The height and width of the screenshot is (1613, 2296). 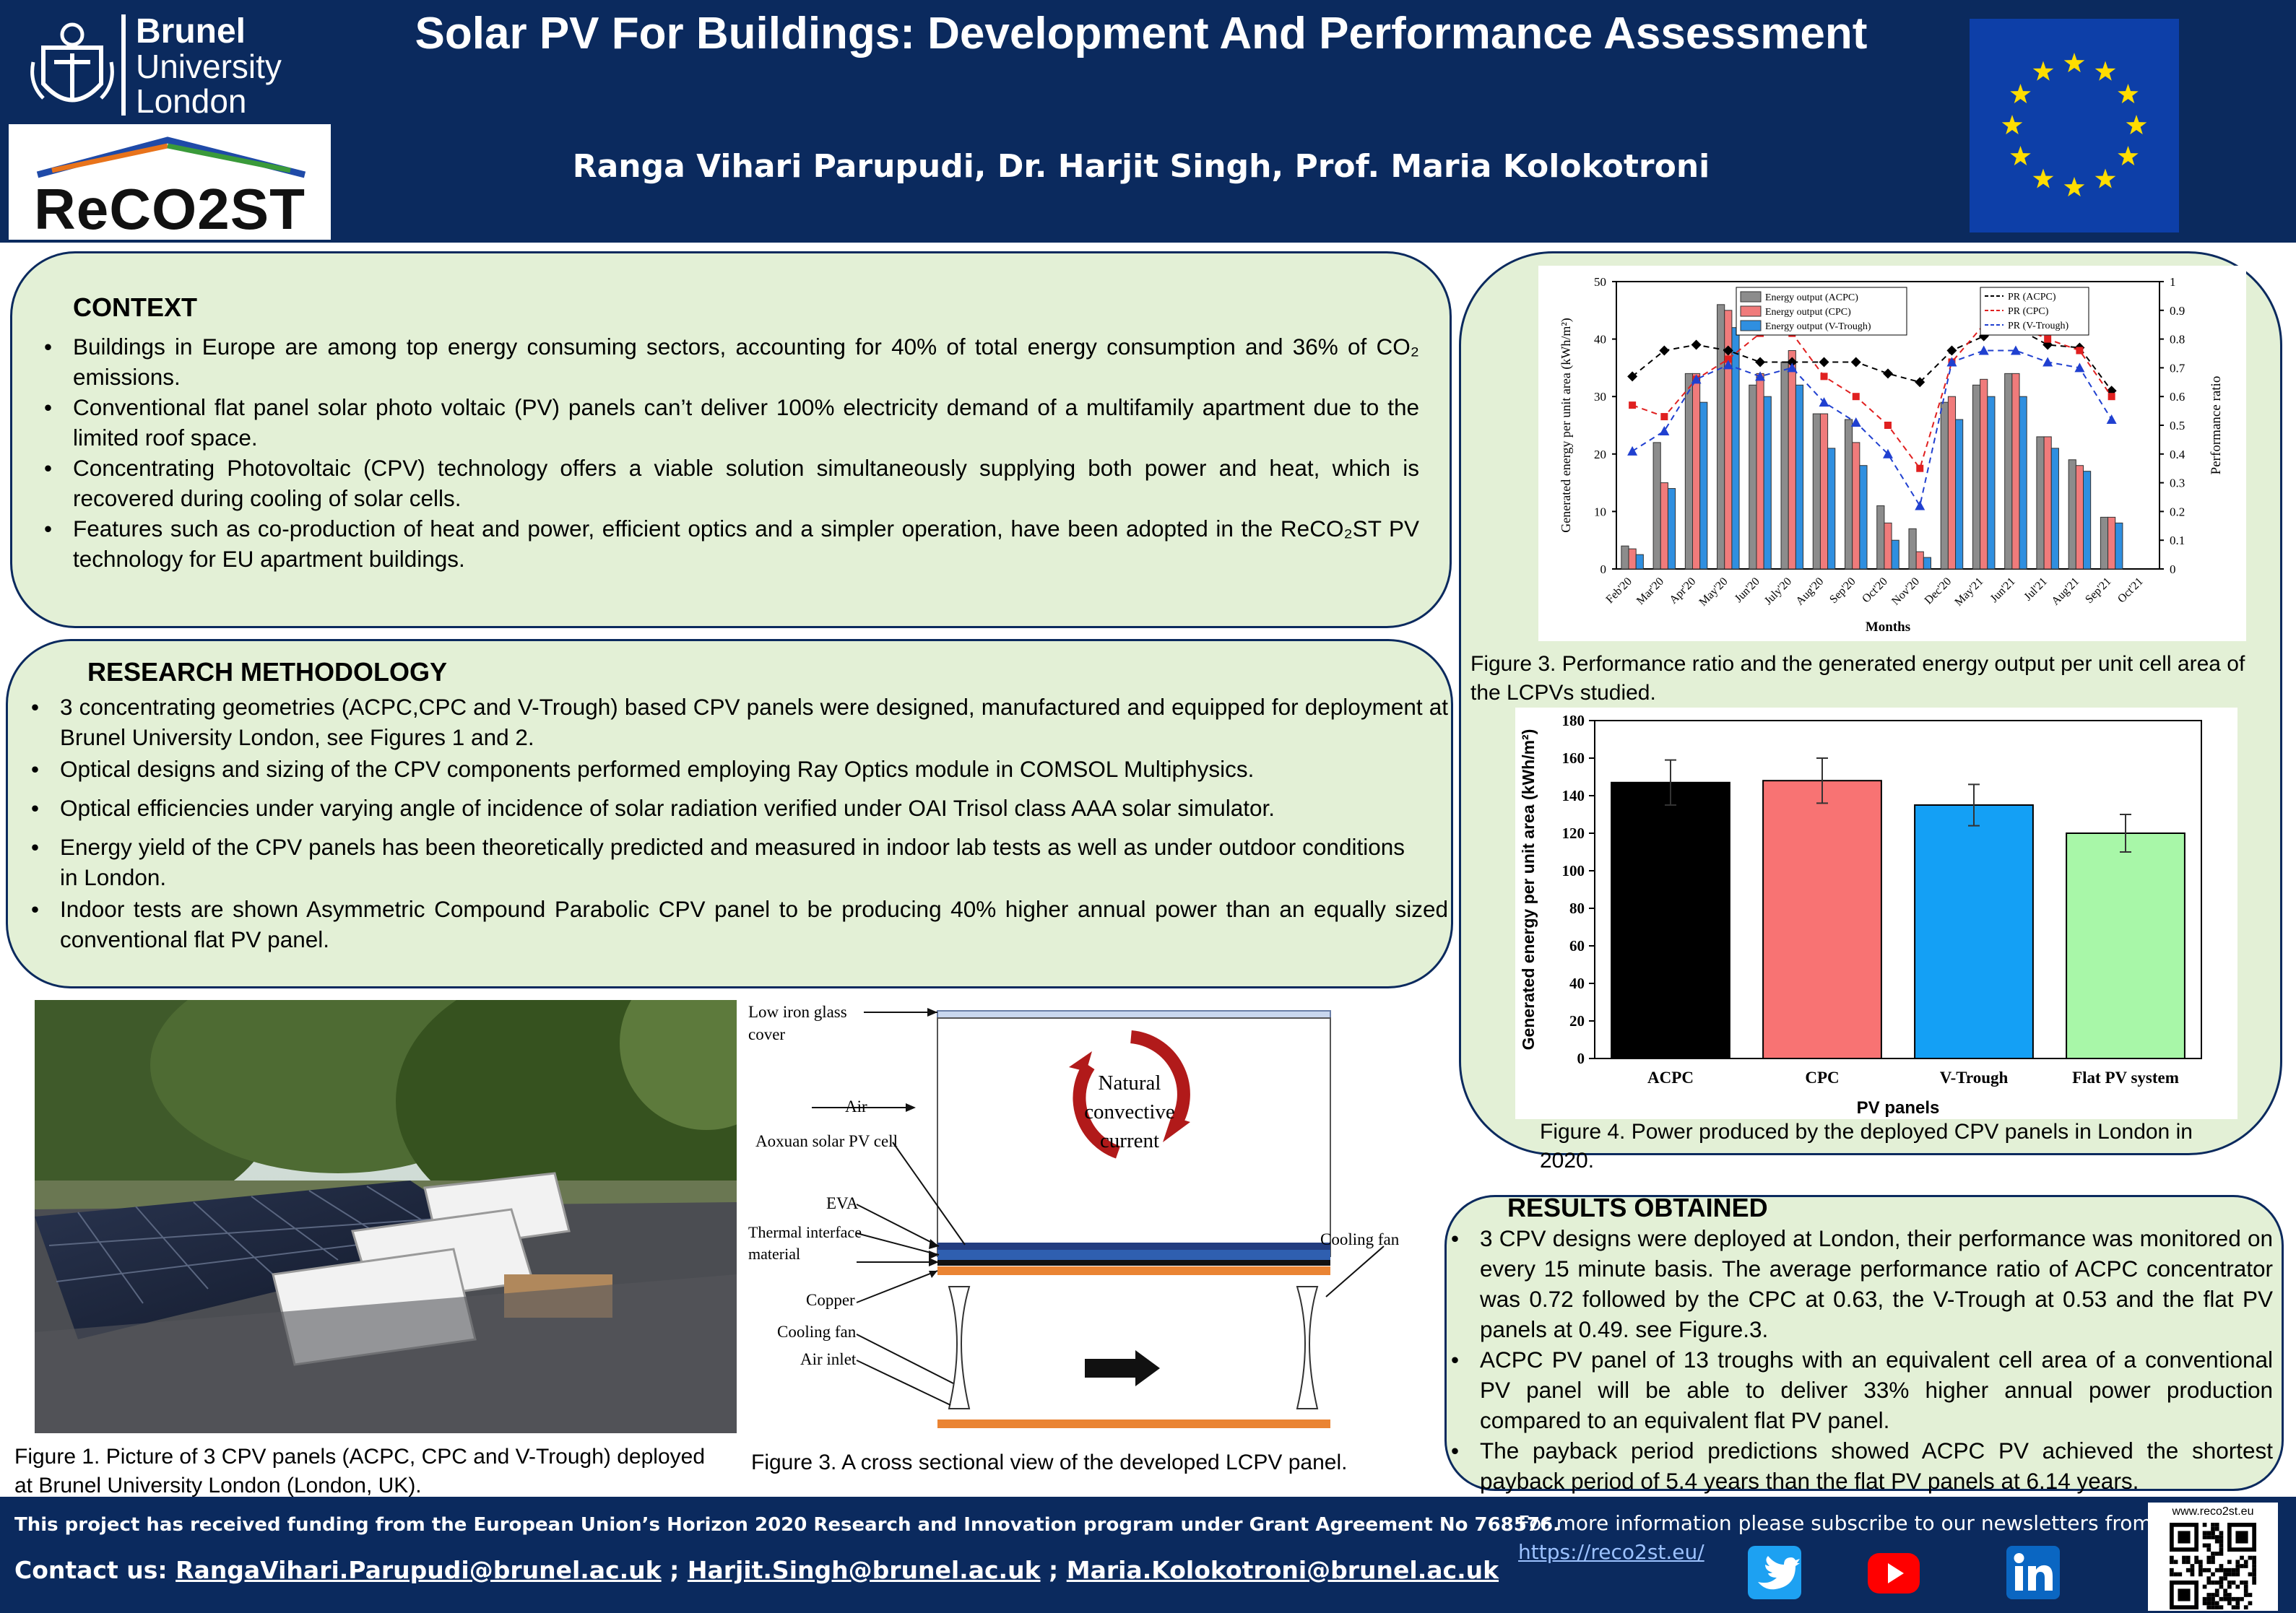 I want to click on youtube-icon, so click(x=1893, y=1573).